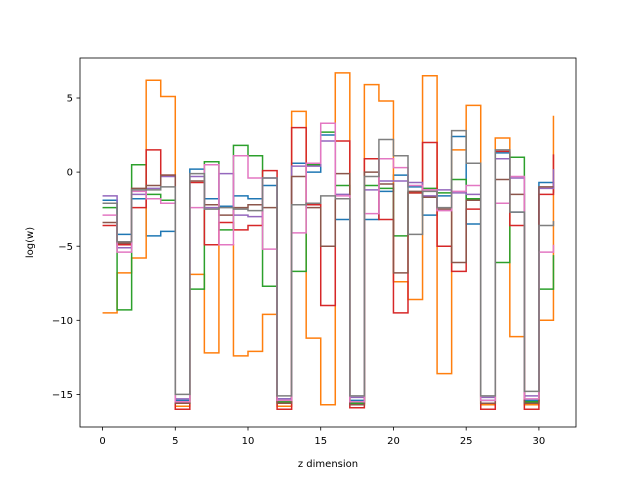 The width and height of the screenshot is (640, 480). Describe the element at coordinates (539, 441) in the screenshot. I see `x-tick-label: 30` at that location.